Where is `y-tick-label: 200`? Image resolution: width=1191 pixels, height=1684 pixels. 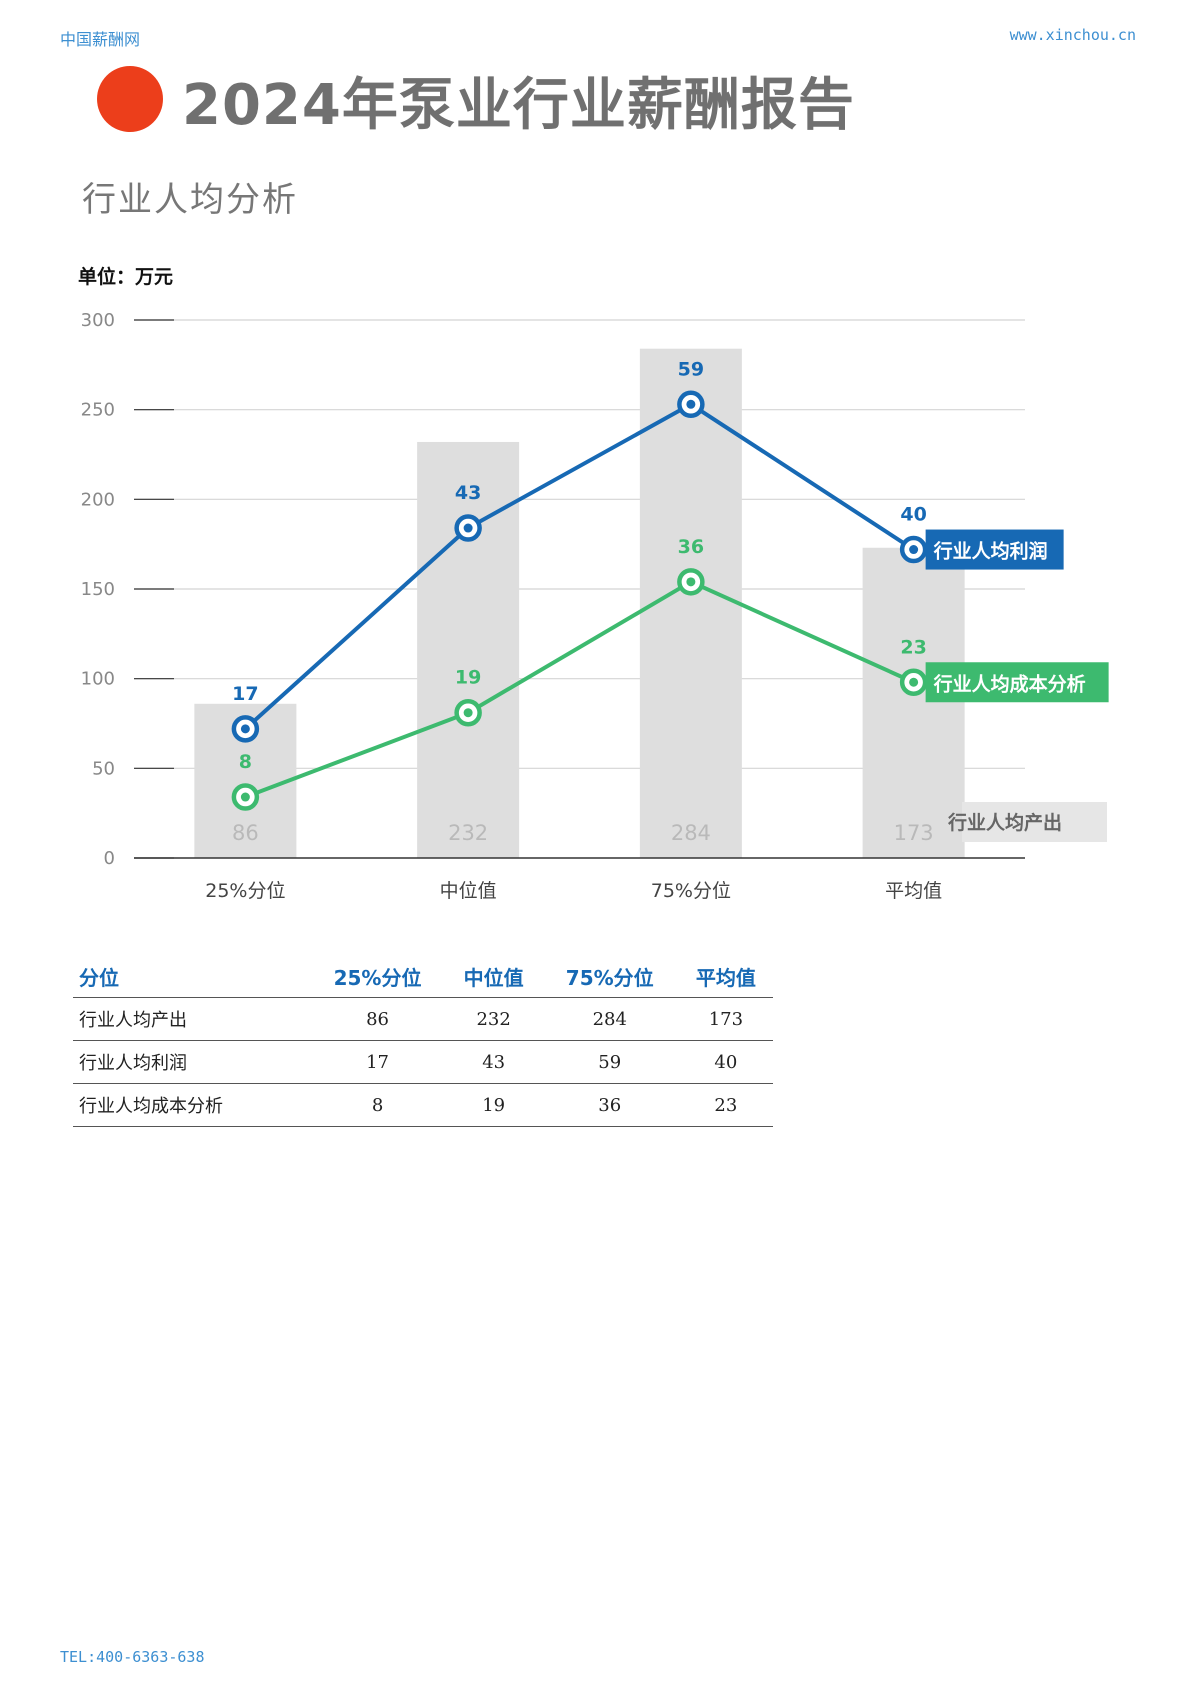 y-tick-label: 200 is located at coordinates (98, 499).